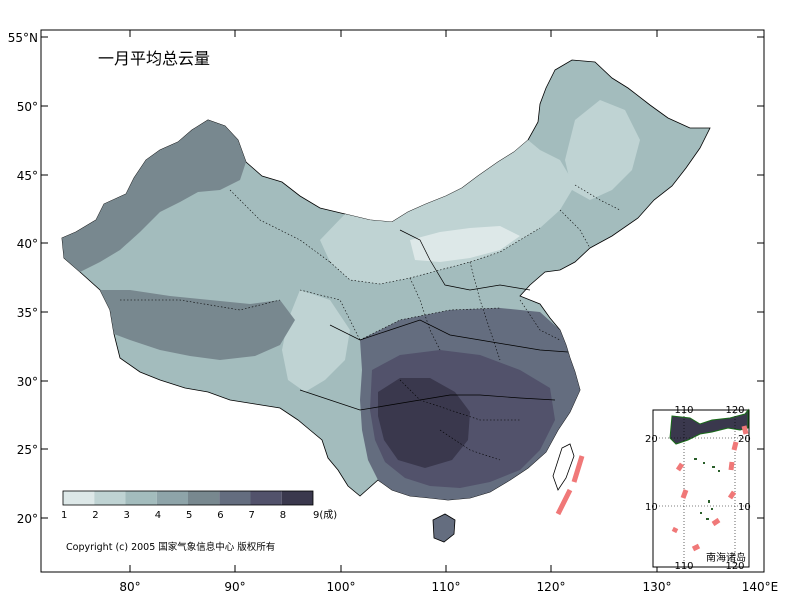 Image resolution: width=802 pixels, height=602 pixels. Describe the element at coordinates (424, 423) in the screenshot. I see `region-level-8-sichuan-guizhou` at that location.